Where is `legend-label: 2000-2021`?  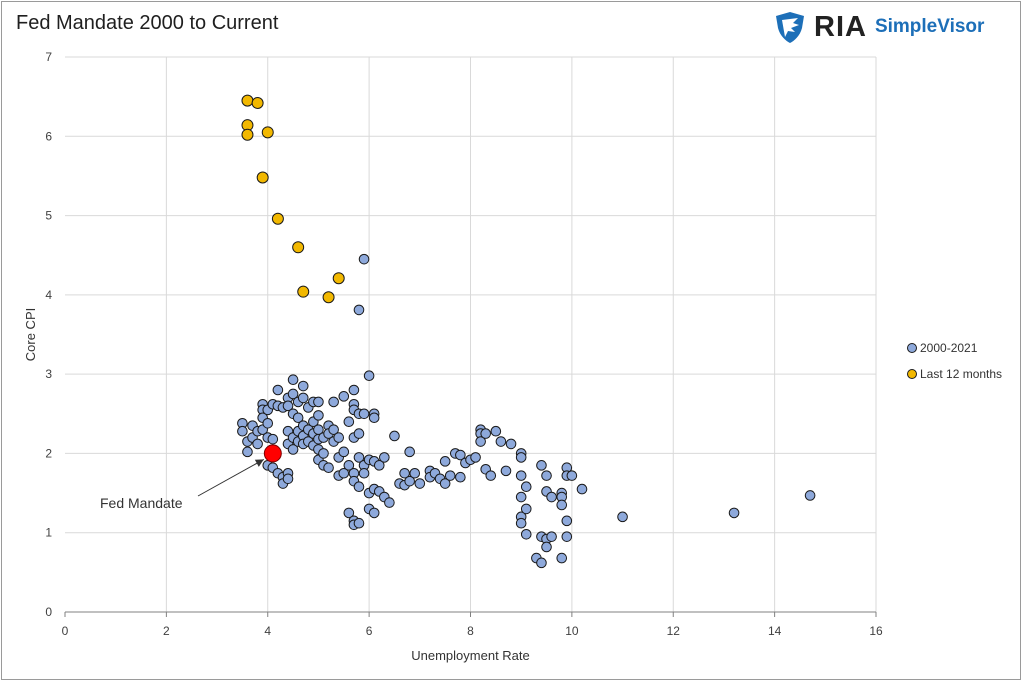
legend-label: 2000-2021 is located at coordinates (949, 348).